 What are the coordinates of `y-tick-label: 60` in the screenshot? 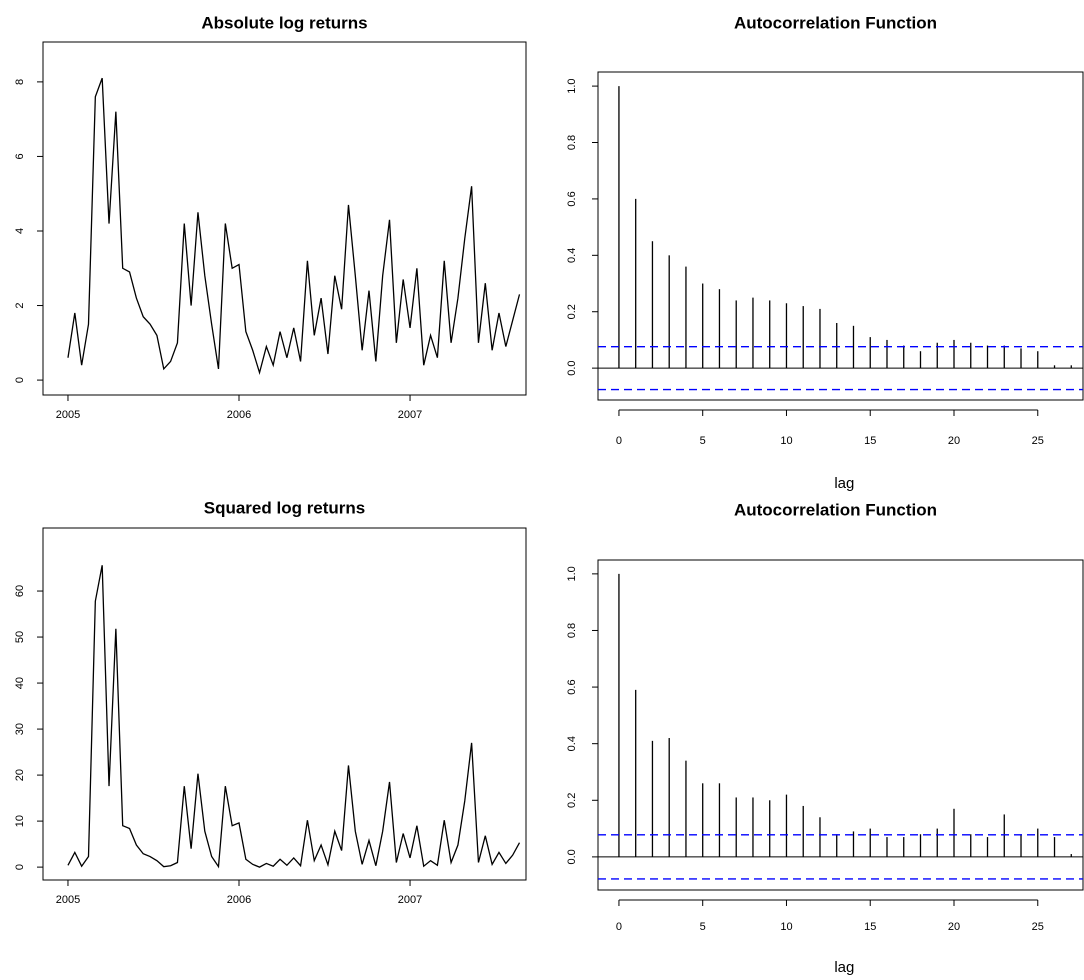 It's located at (20, 591).